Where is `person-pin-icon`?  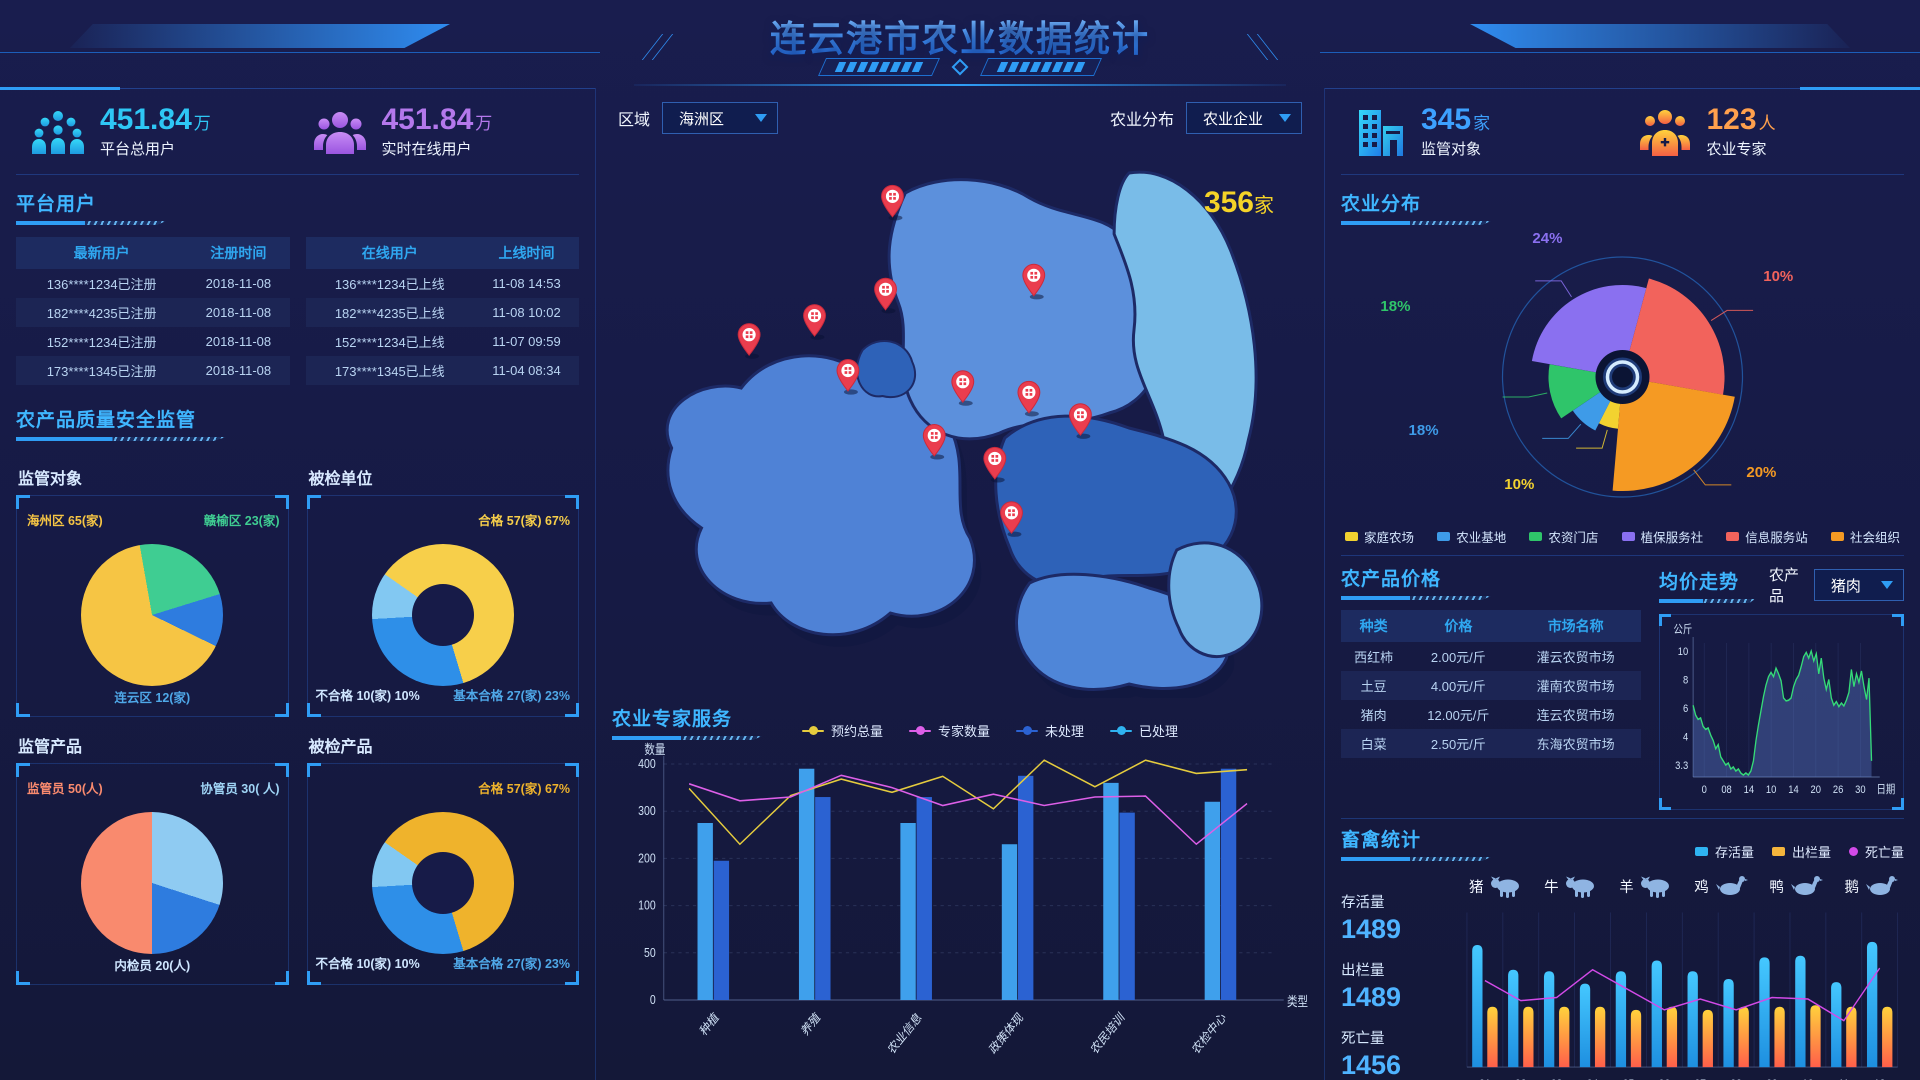 person-pin-icon is located at coordinates (848, 377).